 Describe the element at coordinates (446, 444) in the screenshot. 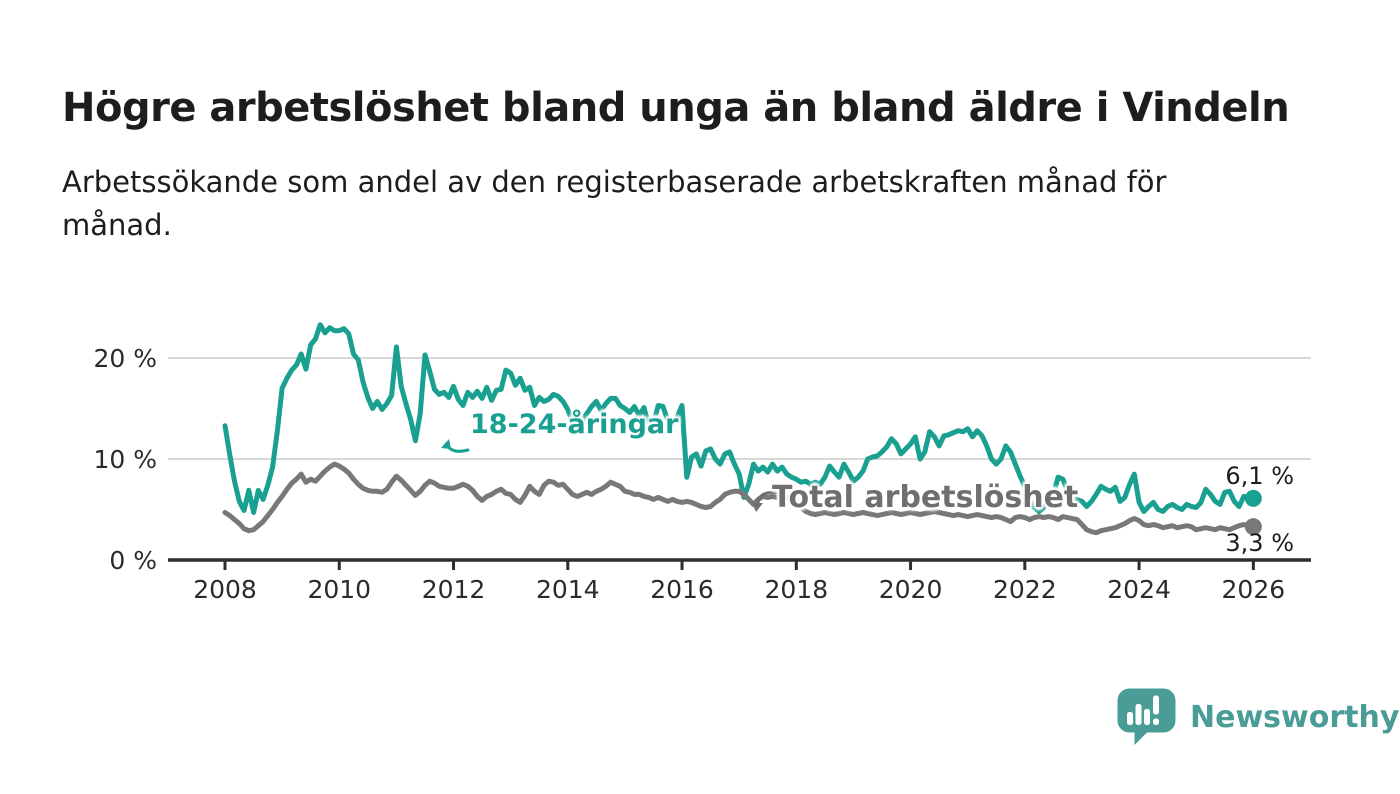

I see `young-label-arrowhead-icon` at that location.